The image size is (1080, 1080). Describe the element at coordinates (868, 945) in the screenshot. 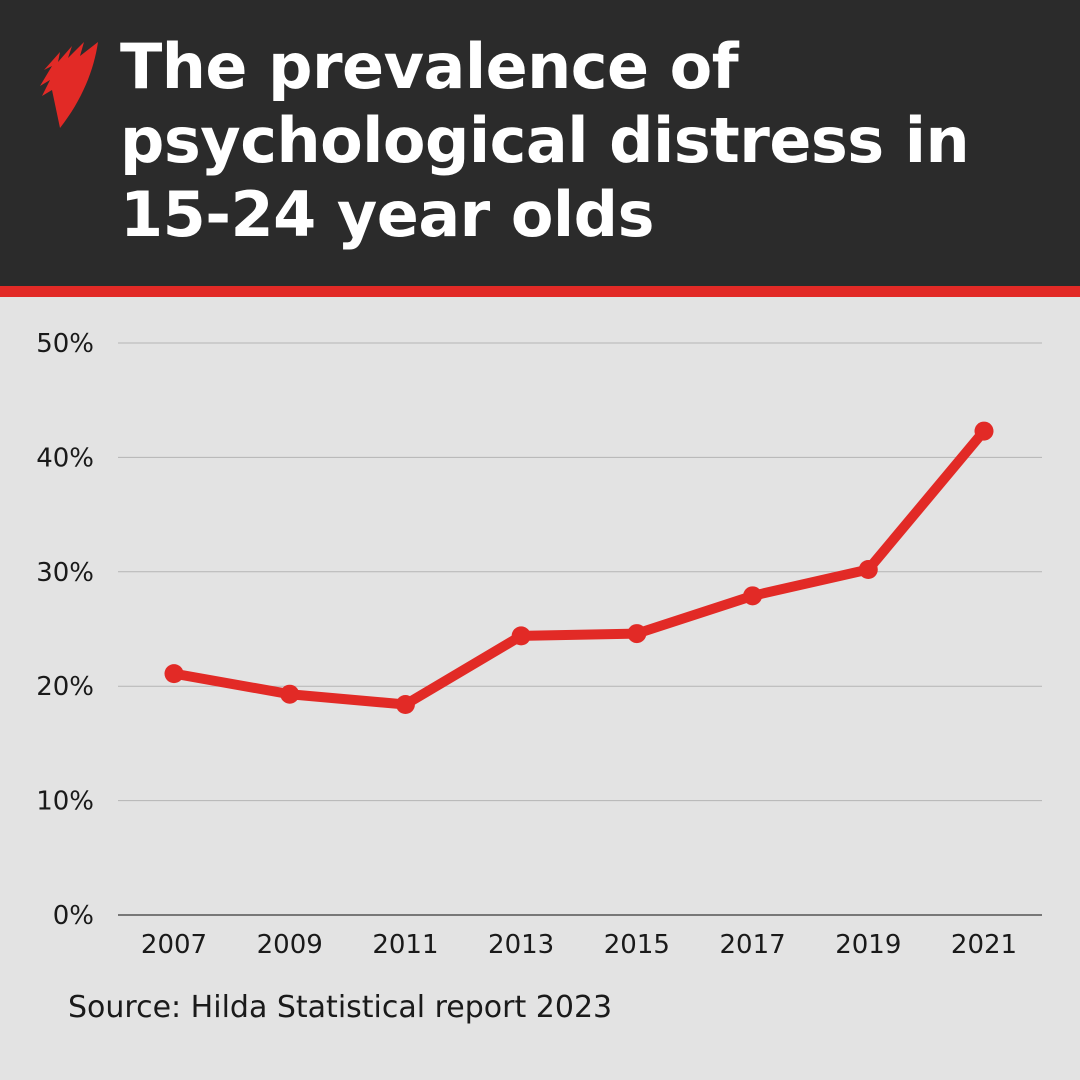

I see `x-tick-label: 2019` at that location.